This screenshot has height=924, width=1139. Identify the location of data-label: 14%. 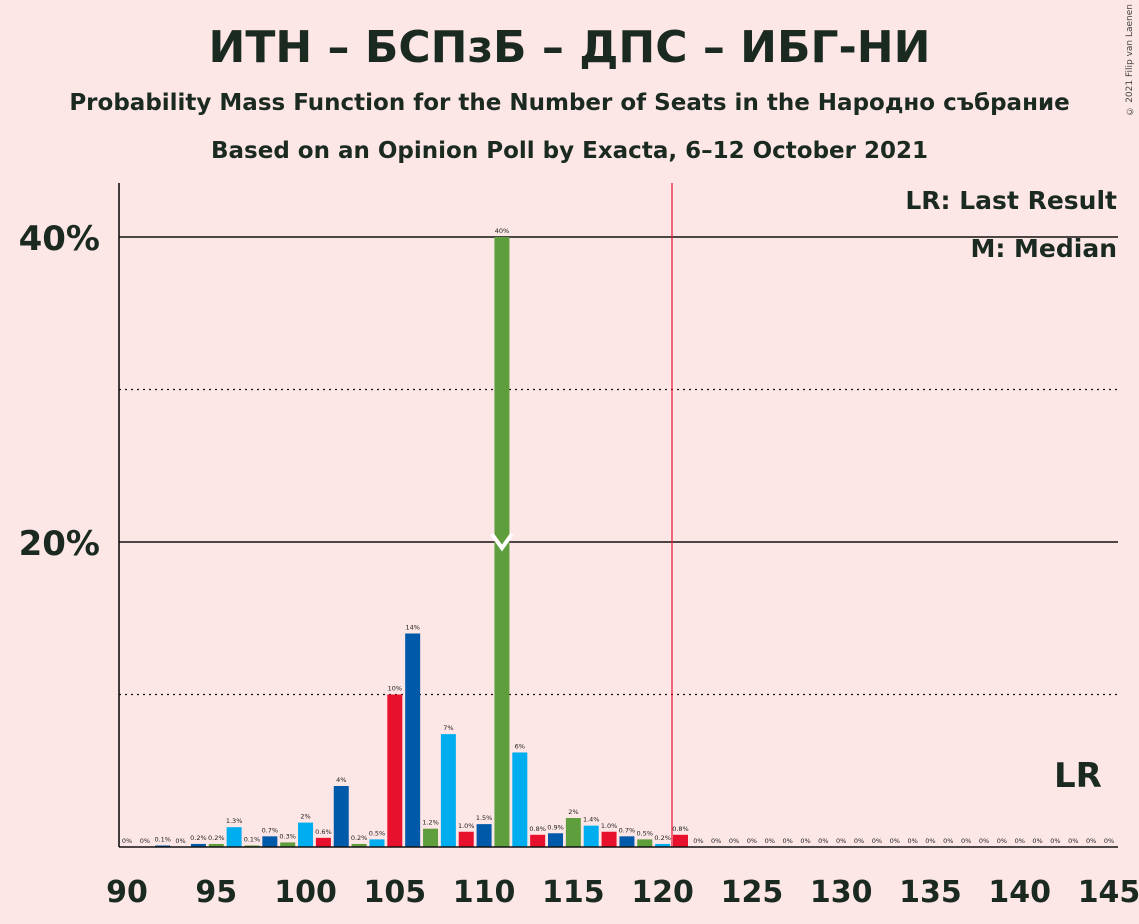
(412, 628).